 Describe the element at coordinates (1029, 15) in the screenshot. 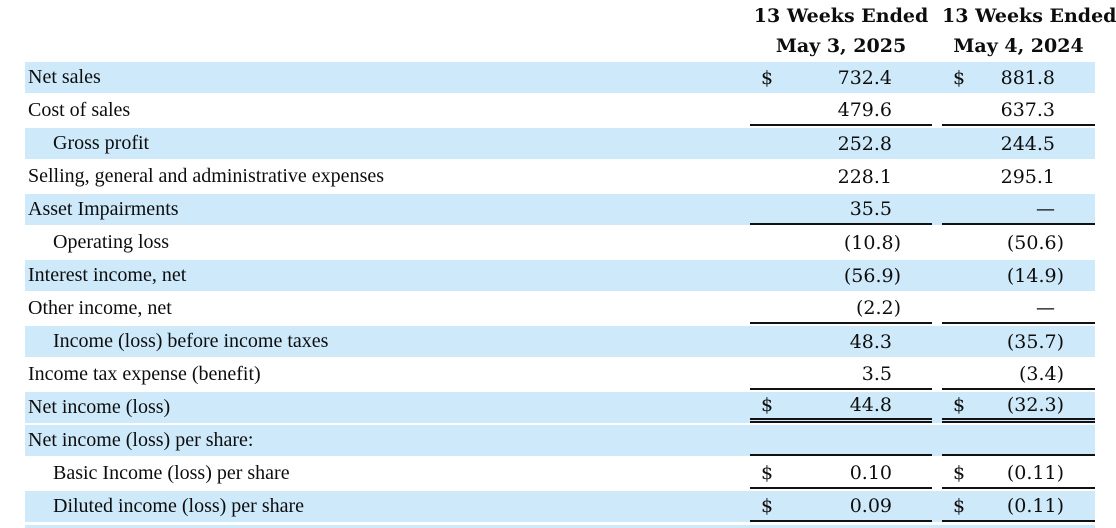

I see `col2-period-header: 13 Weeks Ended` at that location.